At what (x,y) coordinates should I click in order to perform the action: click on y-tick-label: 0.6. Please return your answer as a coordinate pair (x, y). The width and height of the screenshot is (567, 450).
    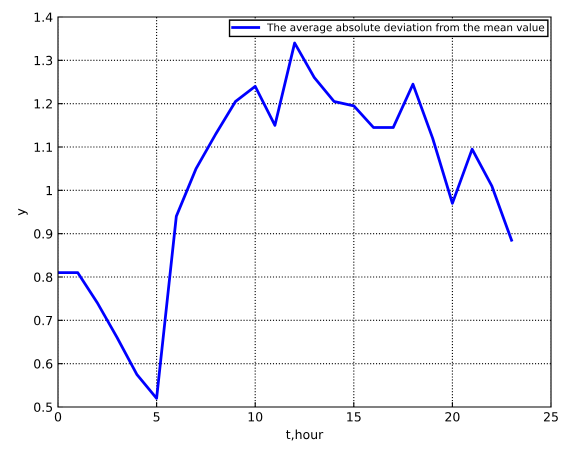
    Looking at the image, I should click on (43, 364).